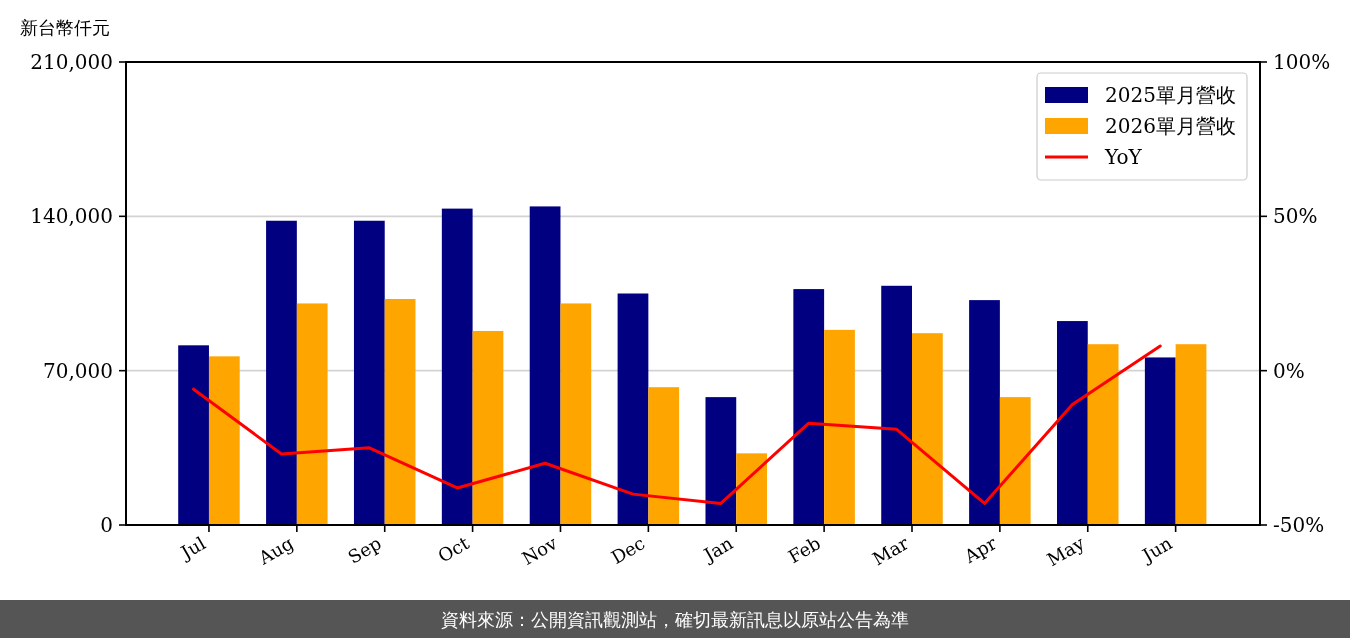  I want to click on x-tick-label: Sep, so click(364, 550).